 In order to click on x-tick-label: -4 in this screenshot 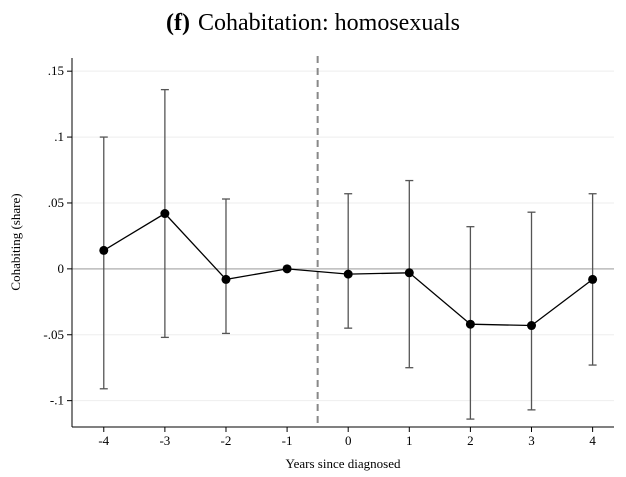, I will do `click(103, 440)`.